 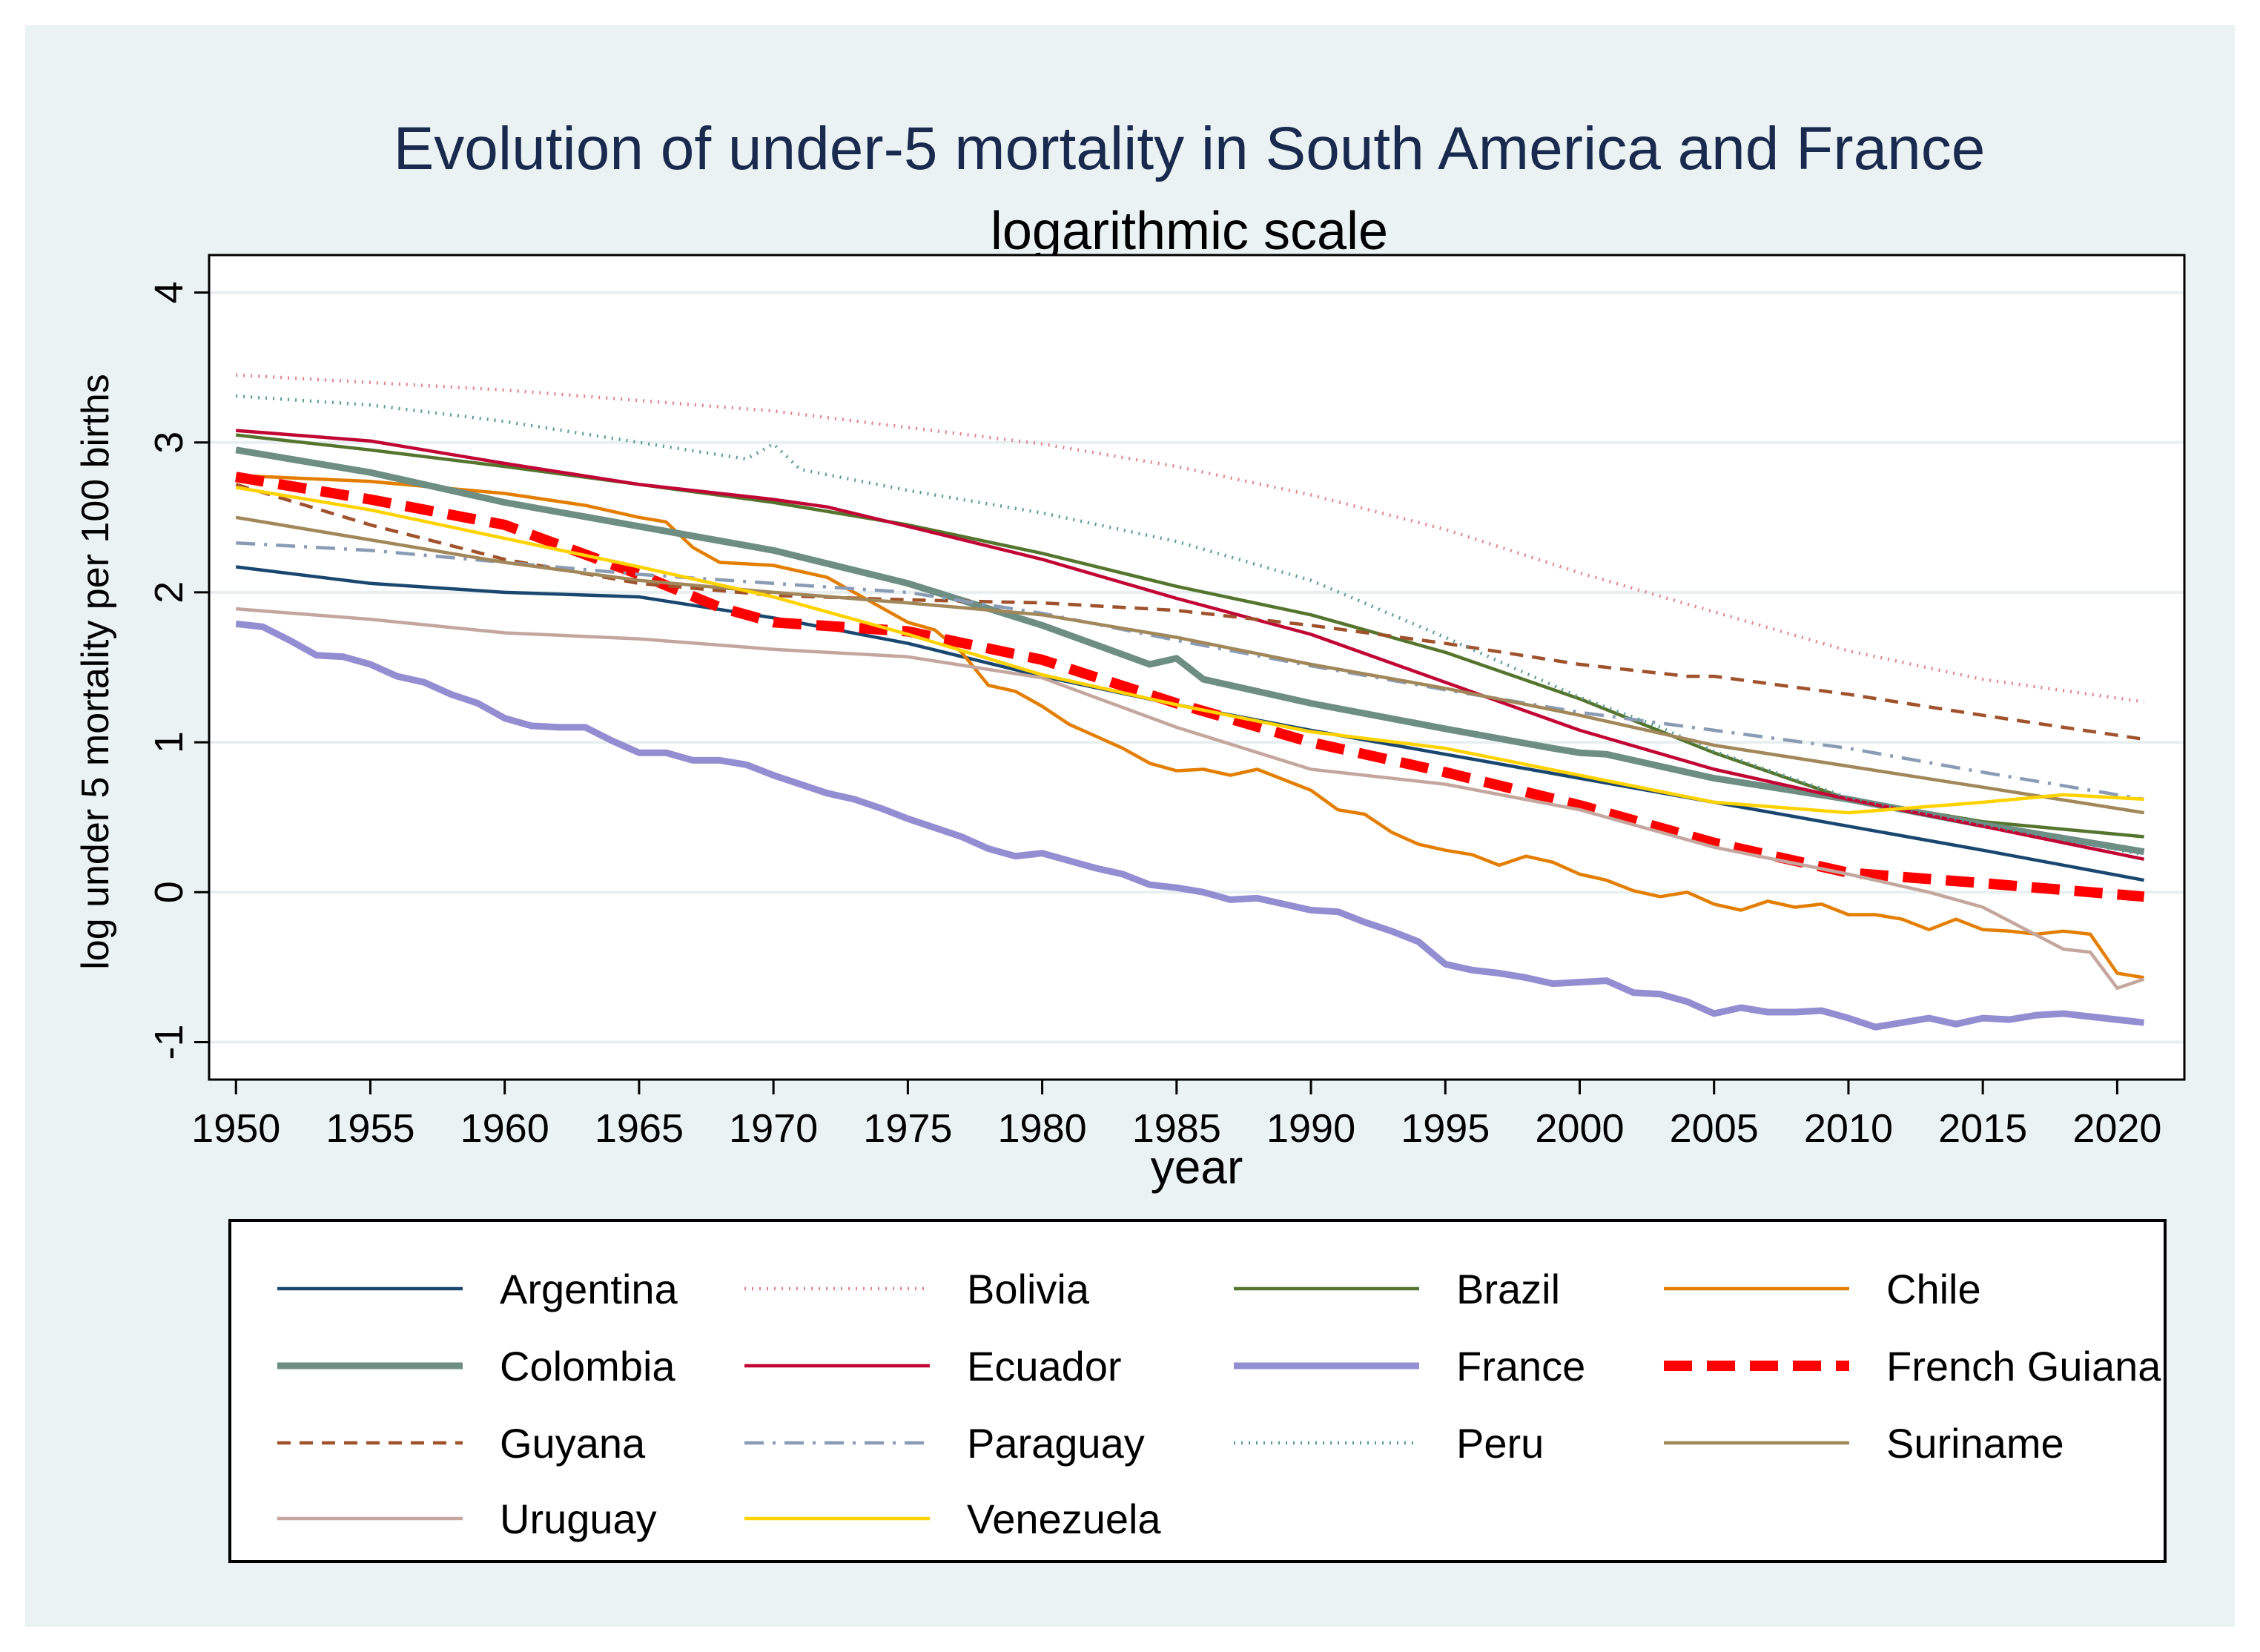 I want to click on legend-label: Suriname, so click(x=1975, y=1444).